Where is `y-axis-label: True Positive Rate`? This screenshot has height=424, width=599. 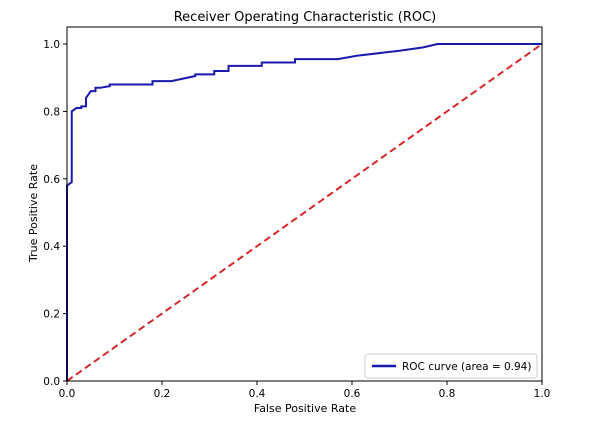
y-axis-label: True Positive Rate is located at coordinates (33, 213).